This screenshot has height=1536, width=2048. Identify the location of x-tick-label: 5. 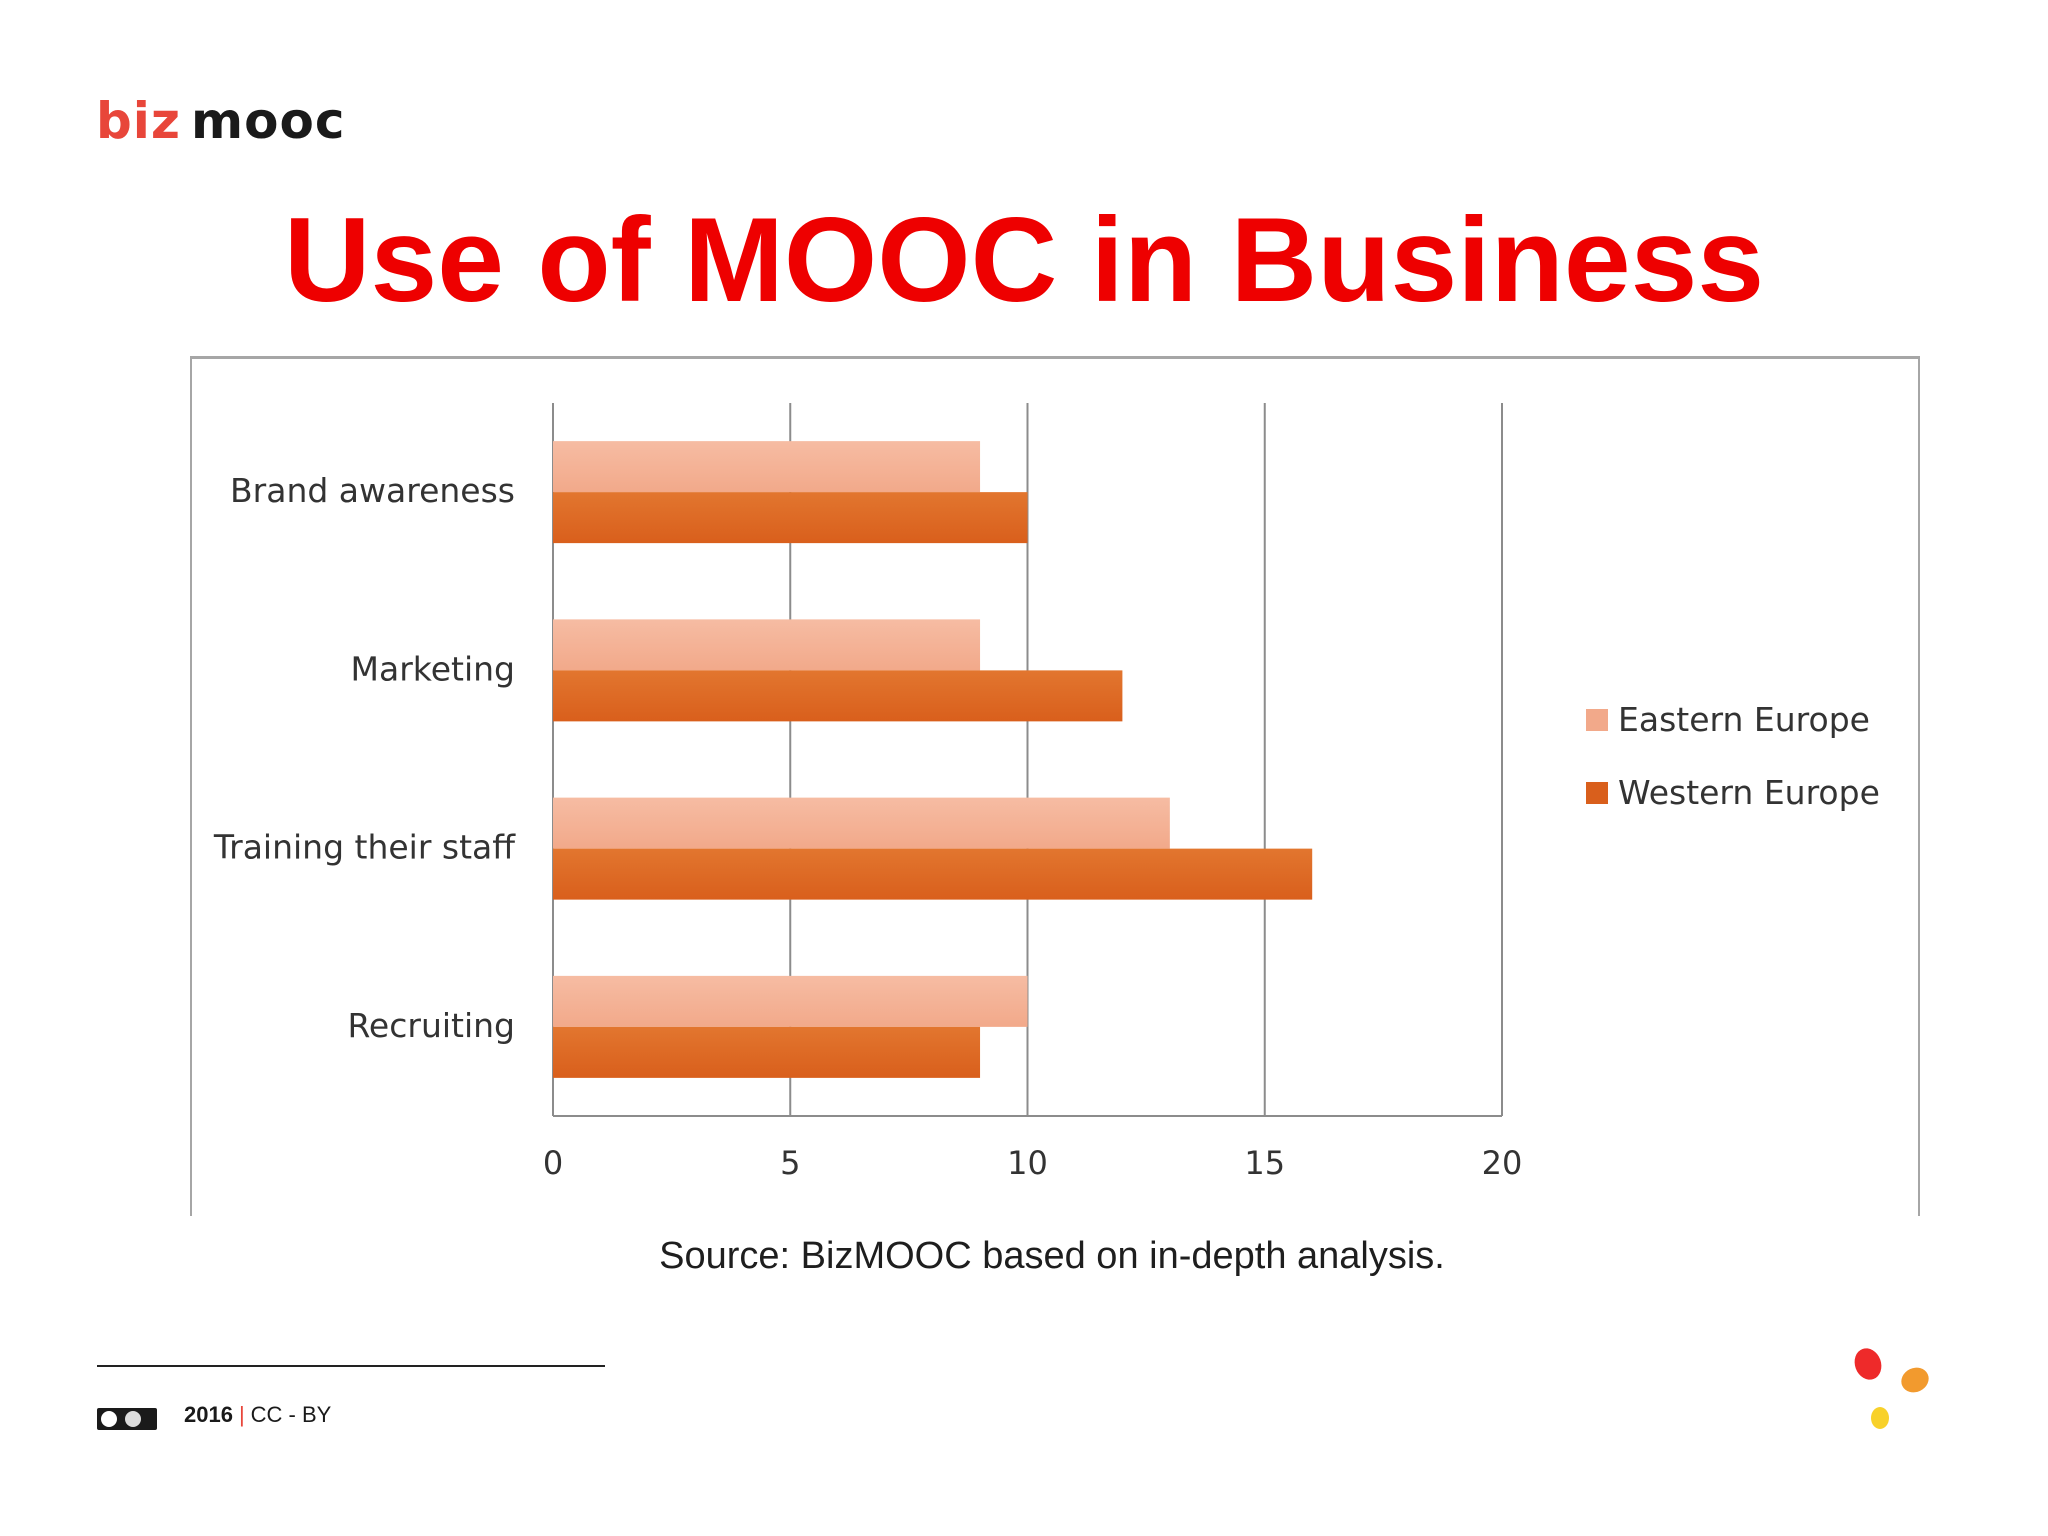
(790, 1163).